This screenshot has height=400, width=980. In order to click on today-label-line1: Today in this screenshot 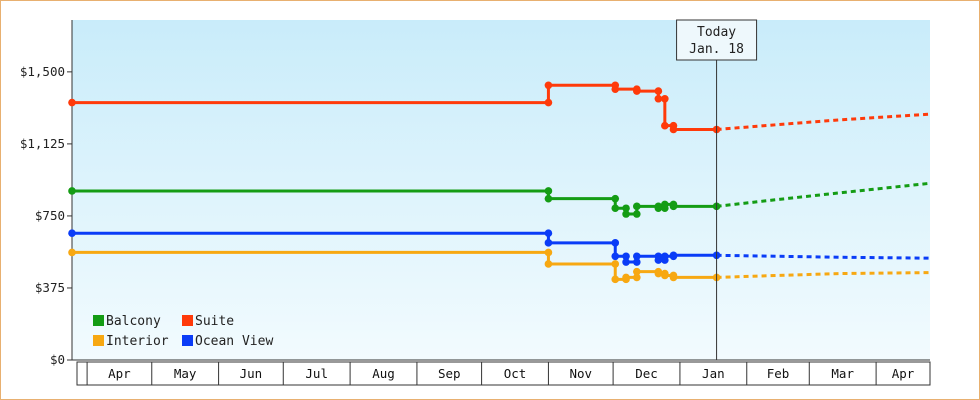, I will do `click(716, 32)`.